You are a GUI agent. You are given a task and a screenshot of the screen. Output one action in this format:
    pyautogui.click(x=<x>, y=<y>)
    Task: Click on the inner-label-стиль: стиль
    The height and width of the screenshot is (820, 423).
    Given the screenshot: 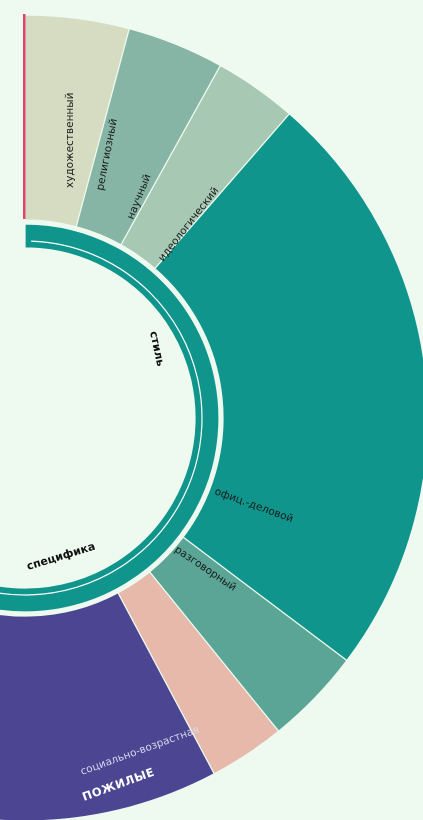 What is the action you would take?
    pyautogui.click(x=157, y=349)
    